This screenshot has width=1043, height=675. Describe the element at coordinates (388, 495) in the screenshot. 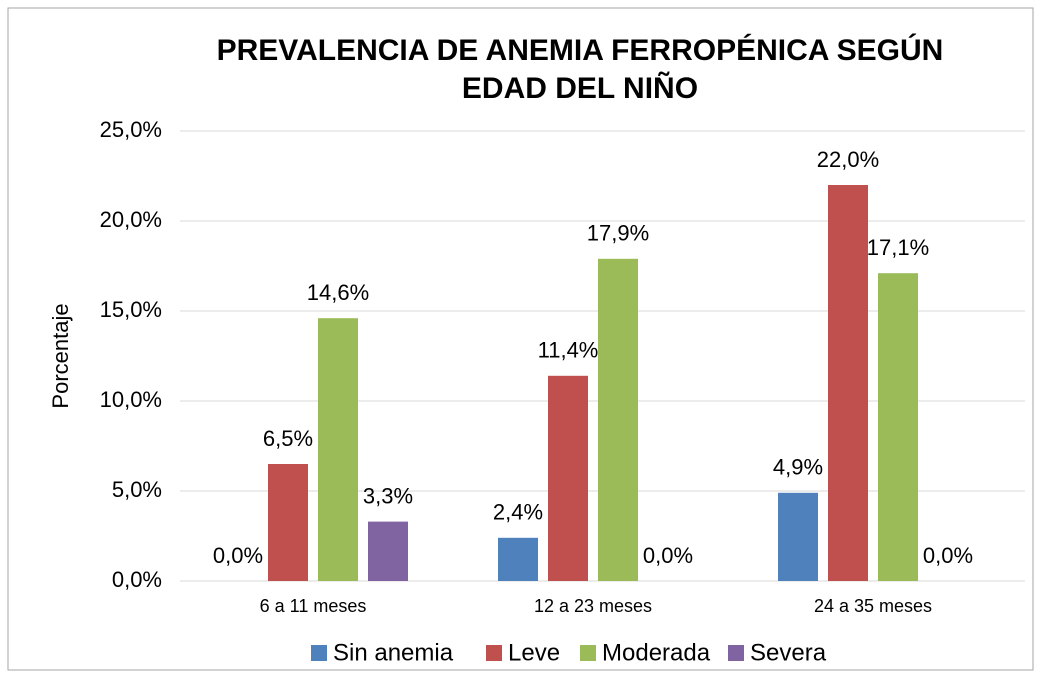

I see `data-label: 3,3%` at that location.